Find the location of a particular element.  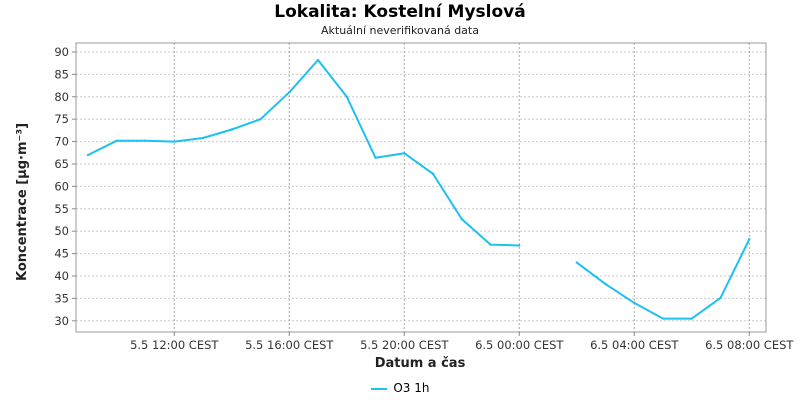

y-axis: 30 35 40 45 50 55 60 65 70 75 80 85 90 is located at coordinates (65, 186).